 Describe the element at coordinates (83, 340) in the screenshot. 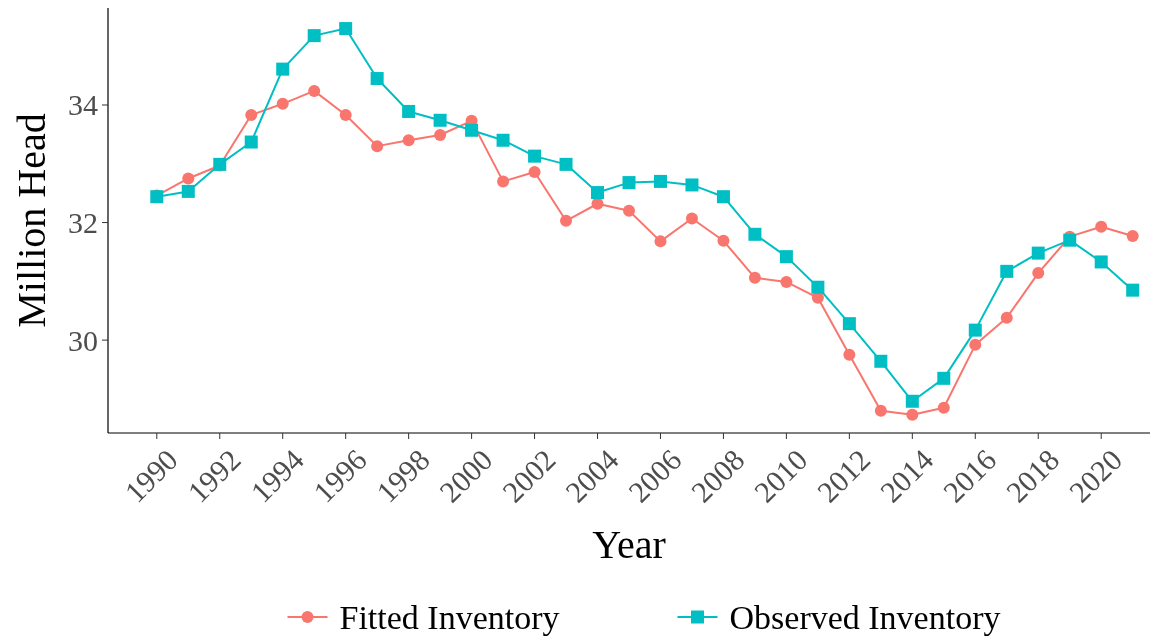

I see `y-tick-label: 30` at that location.